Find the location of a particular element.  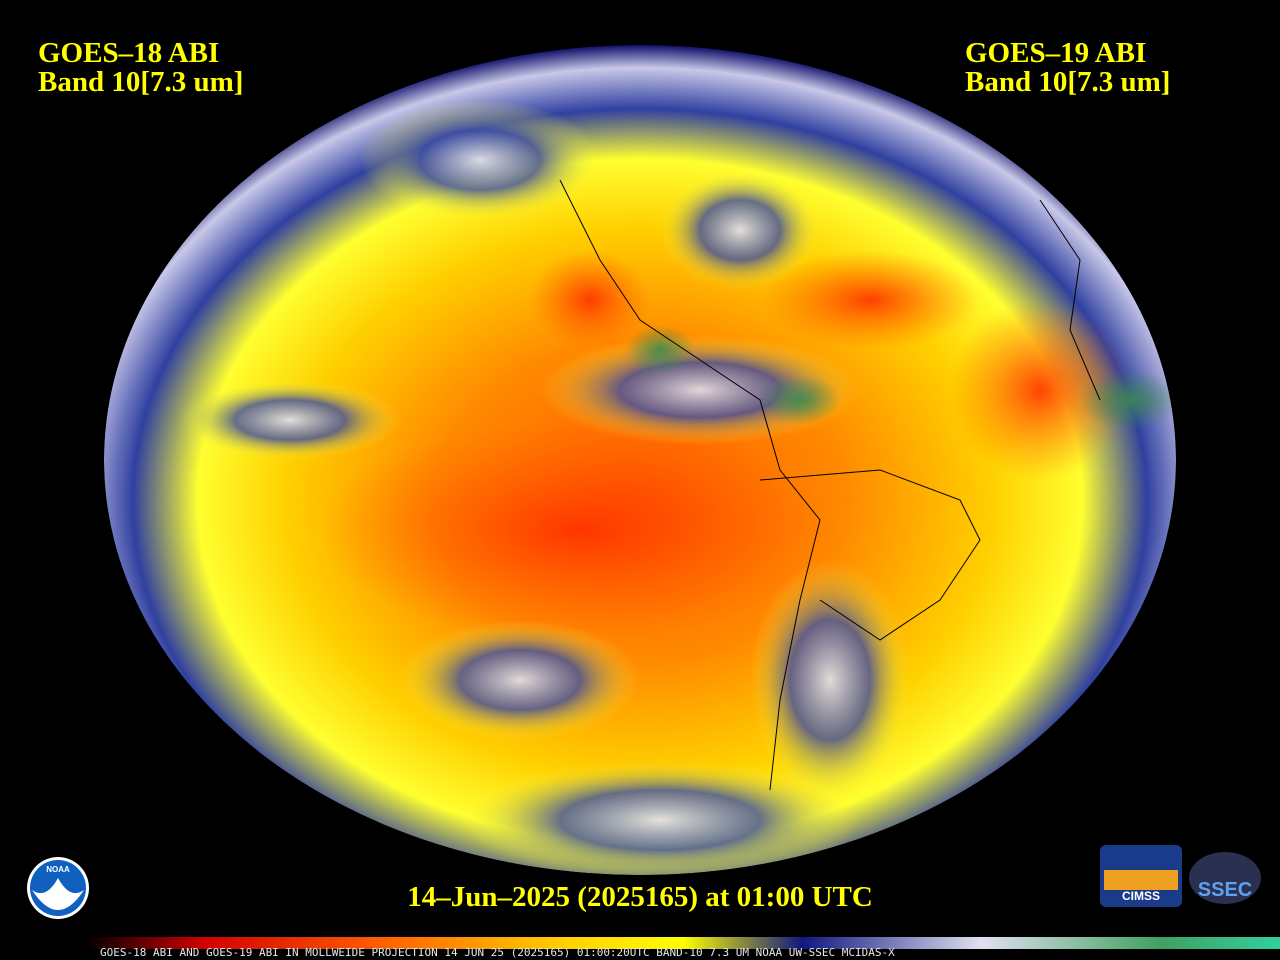

cimss-logo: CIMSS is located at coordinates (1141, 876).